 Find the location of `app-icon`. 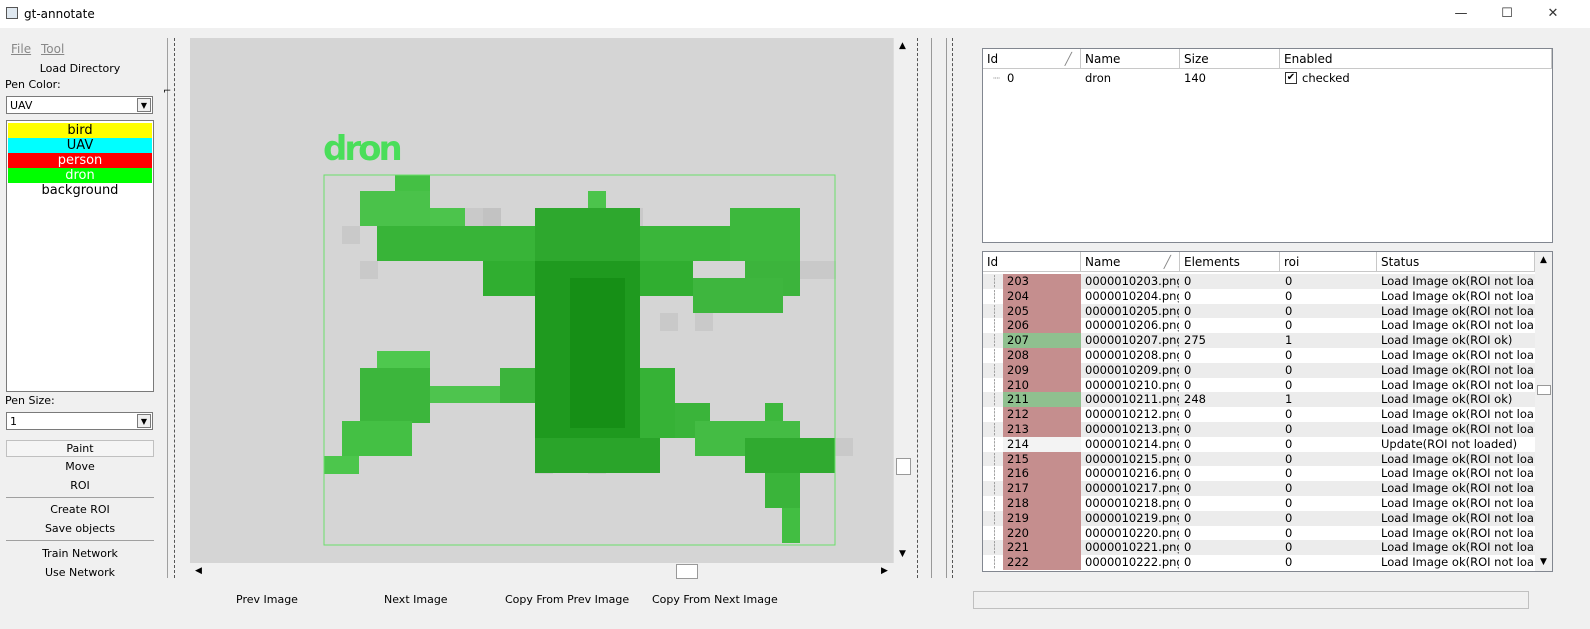

app-icon is located at coordinates (12, 13).